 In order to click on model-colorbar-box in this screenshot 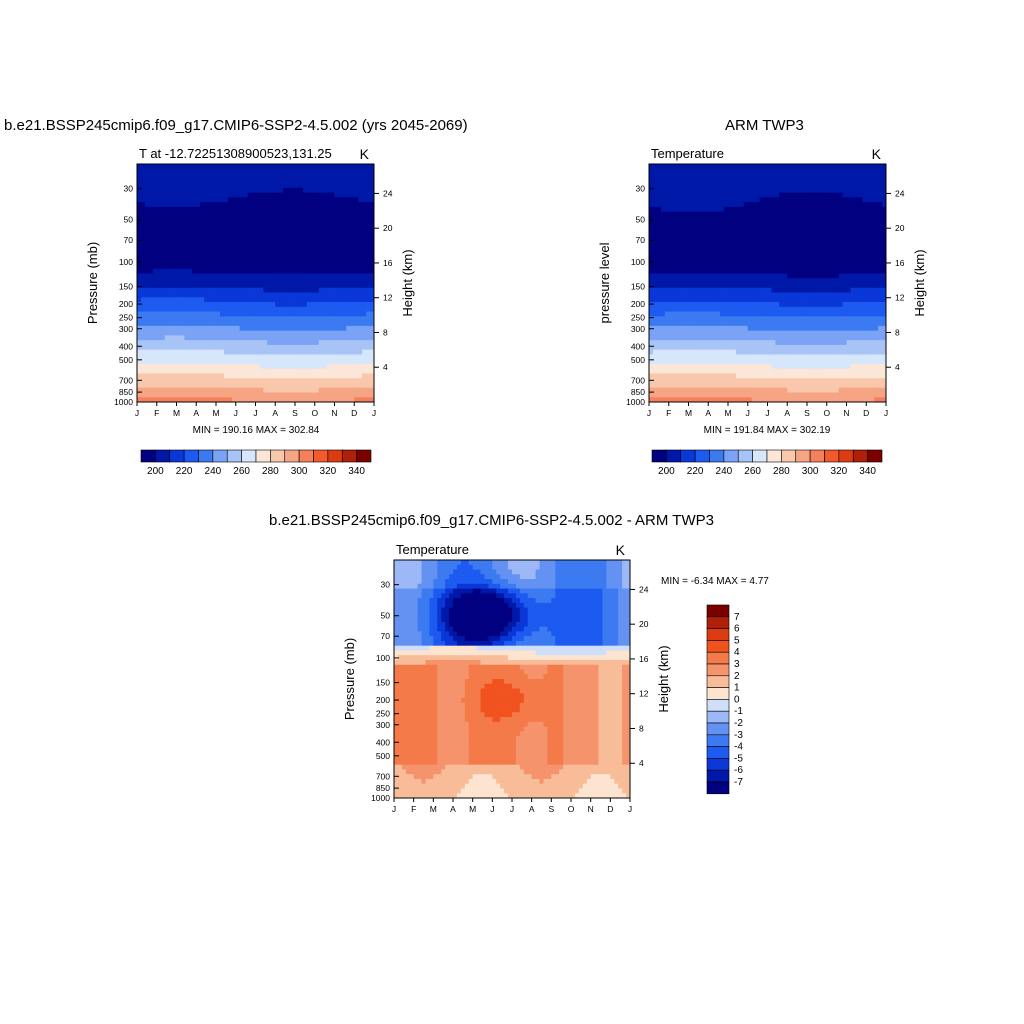, I will do `click(335, 456)`.